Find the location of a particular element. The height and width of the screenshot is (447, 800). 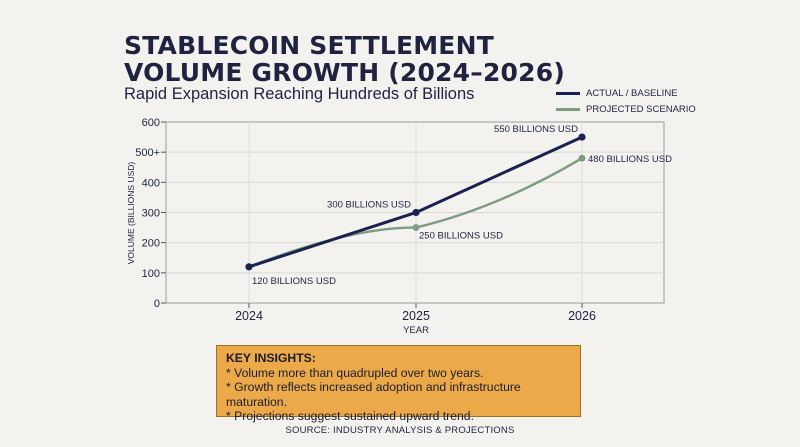

x-tick-label: 2025 is located at coordinates (416, 316).